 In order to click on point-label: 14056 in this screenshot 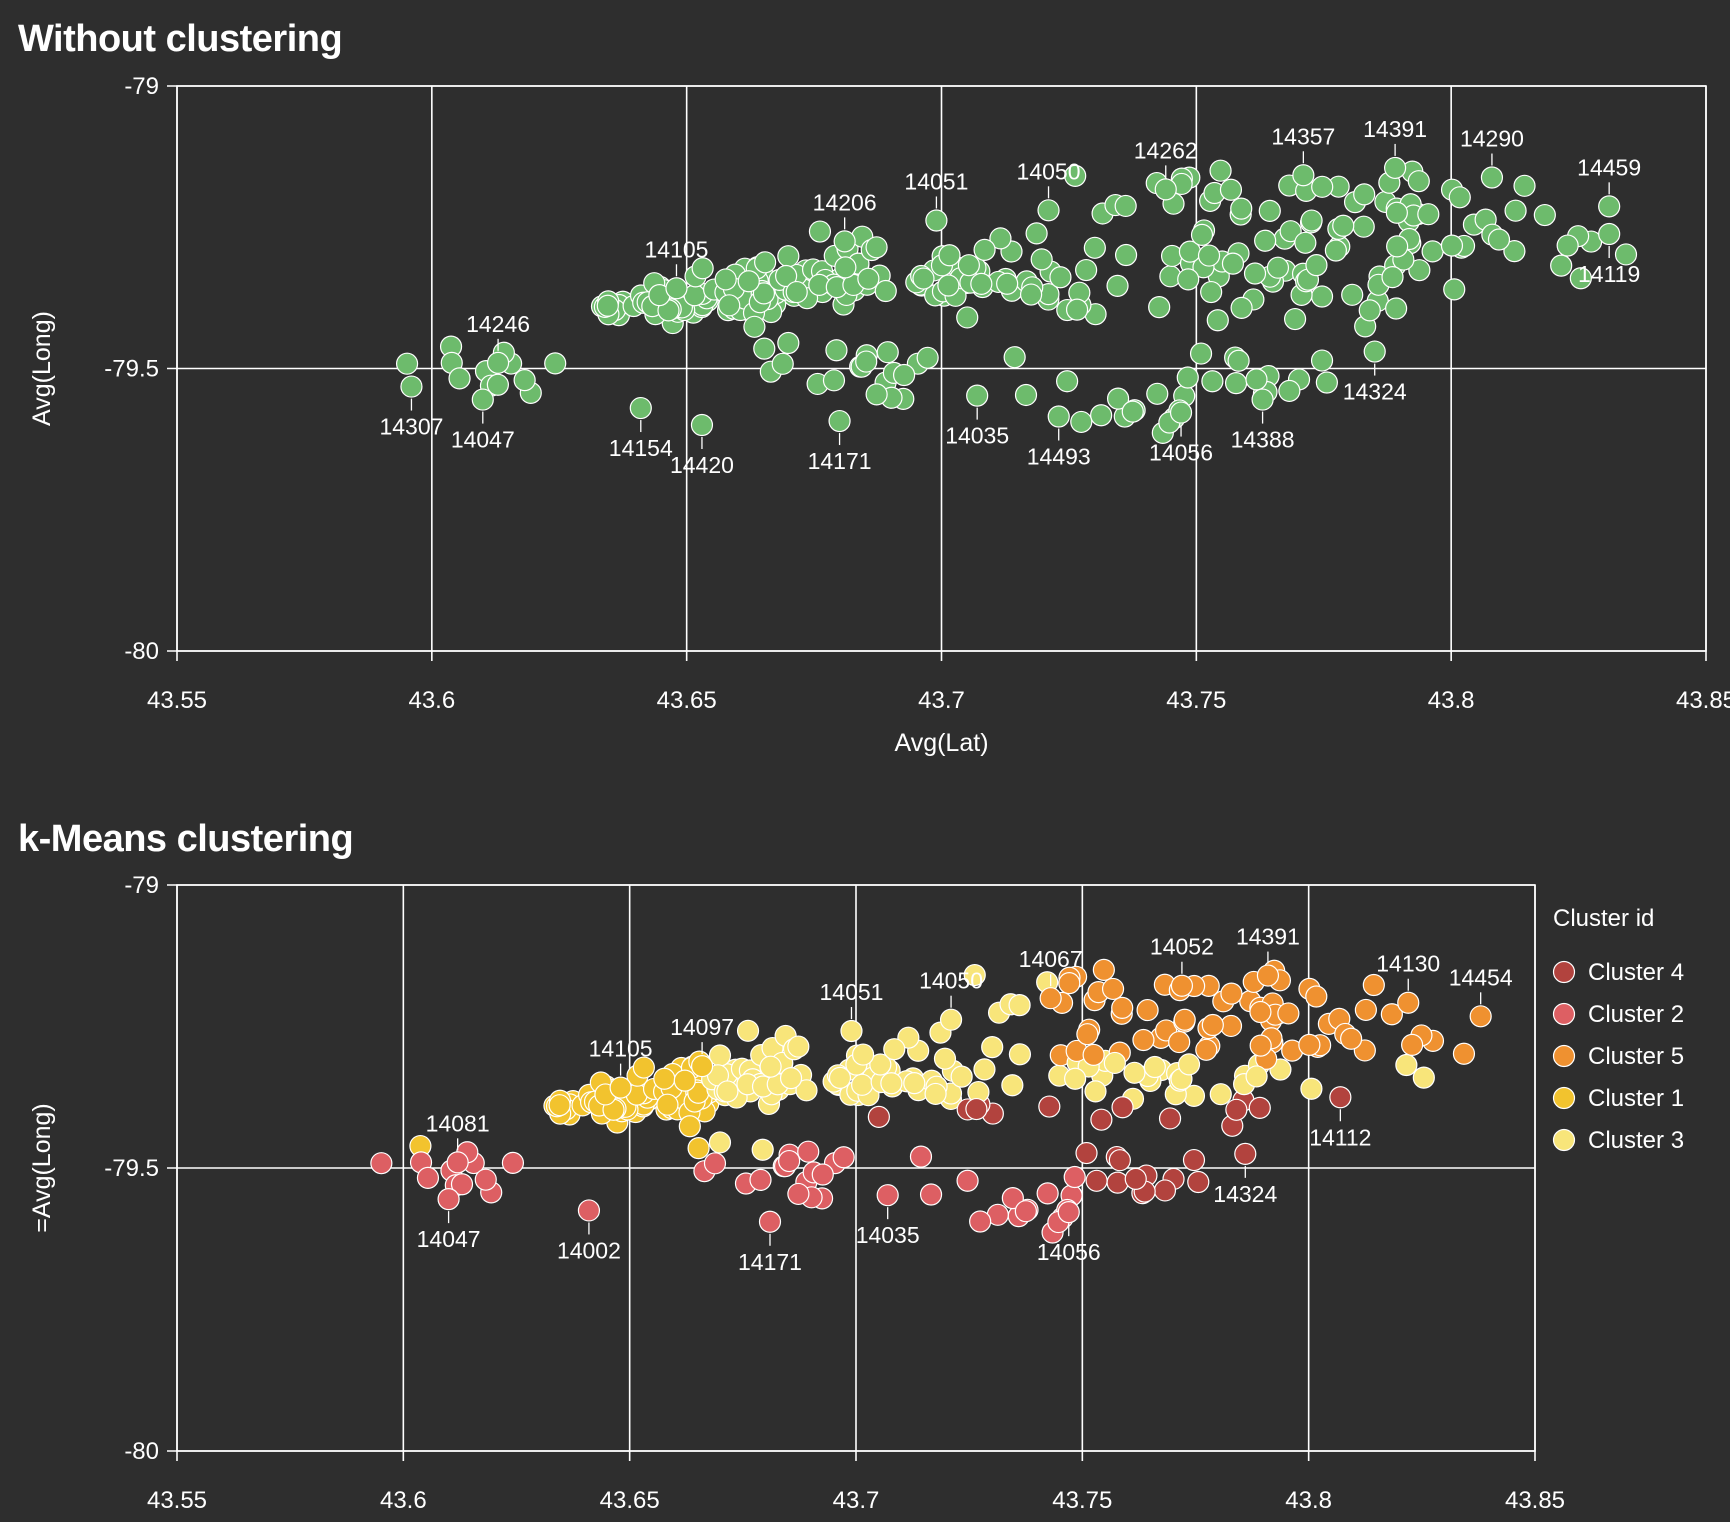, I will do `click(1069, 1252)`.